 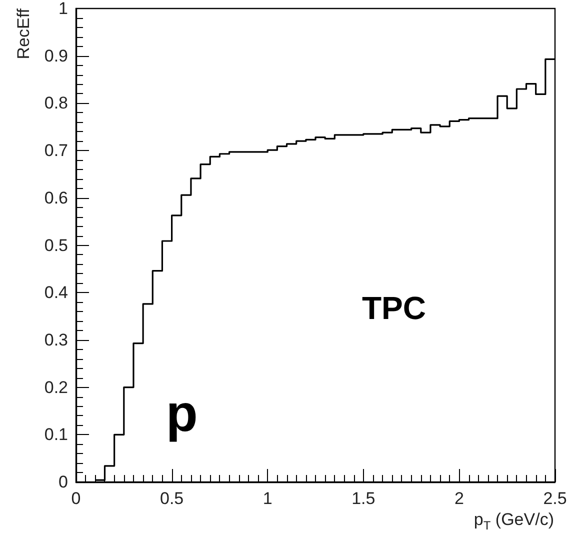 What do you see at coordinates (172, 498) in the screenshot?
I see `x-tick-label: 0.5` at bounding box center [172, 498].